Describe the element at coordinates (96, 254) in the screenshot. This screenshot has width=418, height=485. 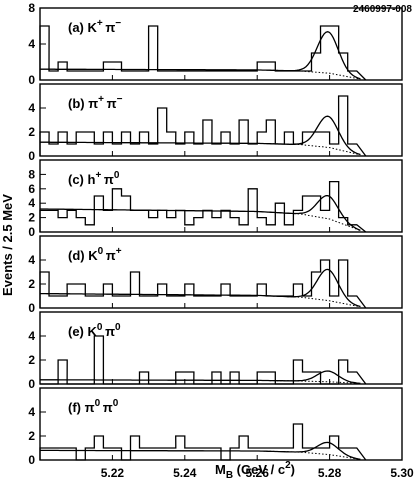
I see `panel-label: (d) K0 π+` at that location.